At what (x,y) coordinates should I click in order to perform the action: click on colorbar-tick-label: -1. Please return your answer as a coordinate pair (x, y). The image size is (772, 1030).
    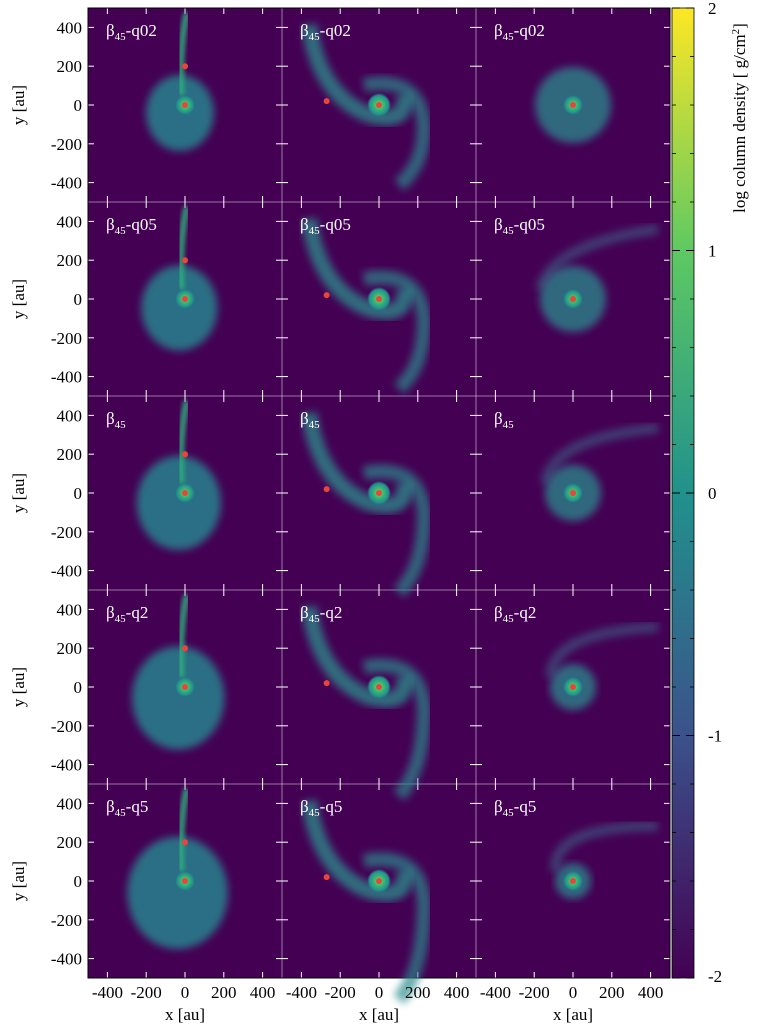
    Looking at the image, I should click on (715, 736).